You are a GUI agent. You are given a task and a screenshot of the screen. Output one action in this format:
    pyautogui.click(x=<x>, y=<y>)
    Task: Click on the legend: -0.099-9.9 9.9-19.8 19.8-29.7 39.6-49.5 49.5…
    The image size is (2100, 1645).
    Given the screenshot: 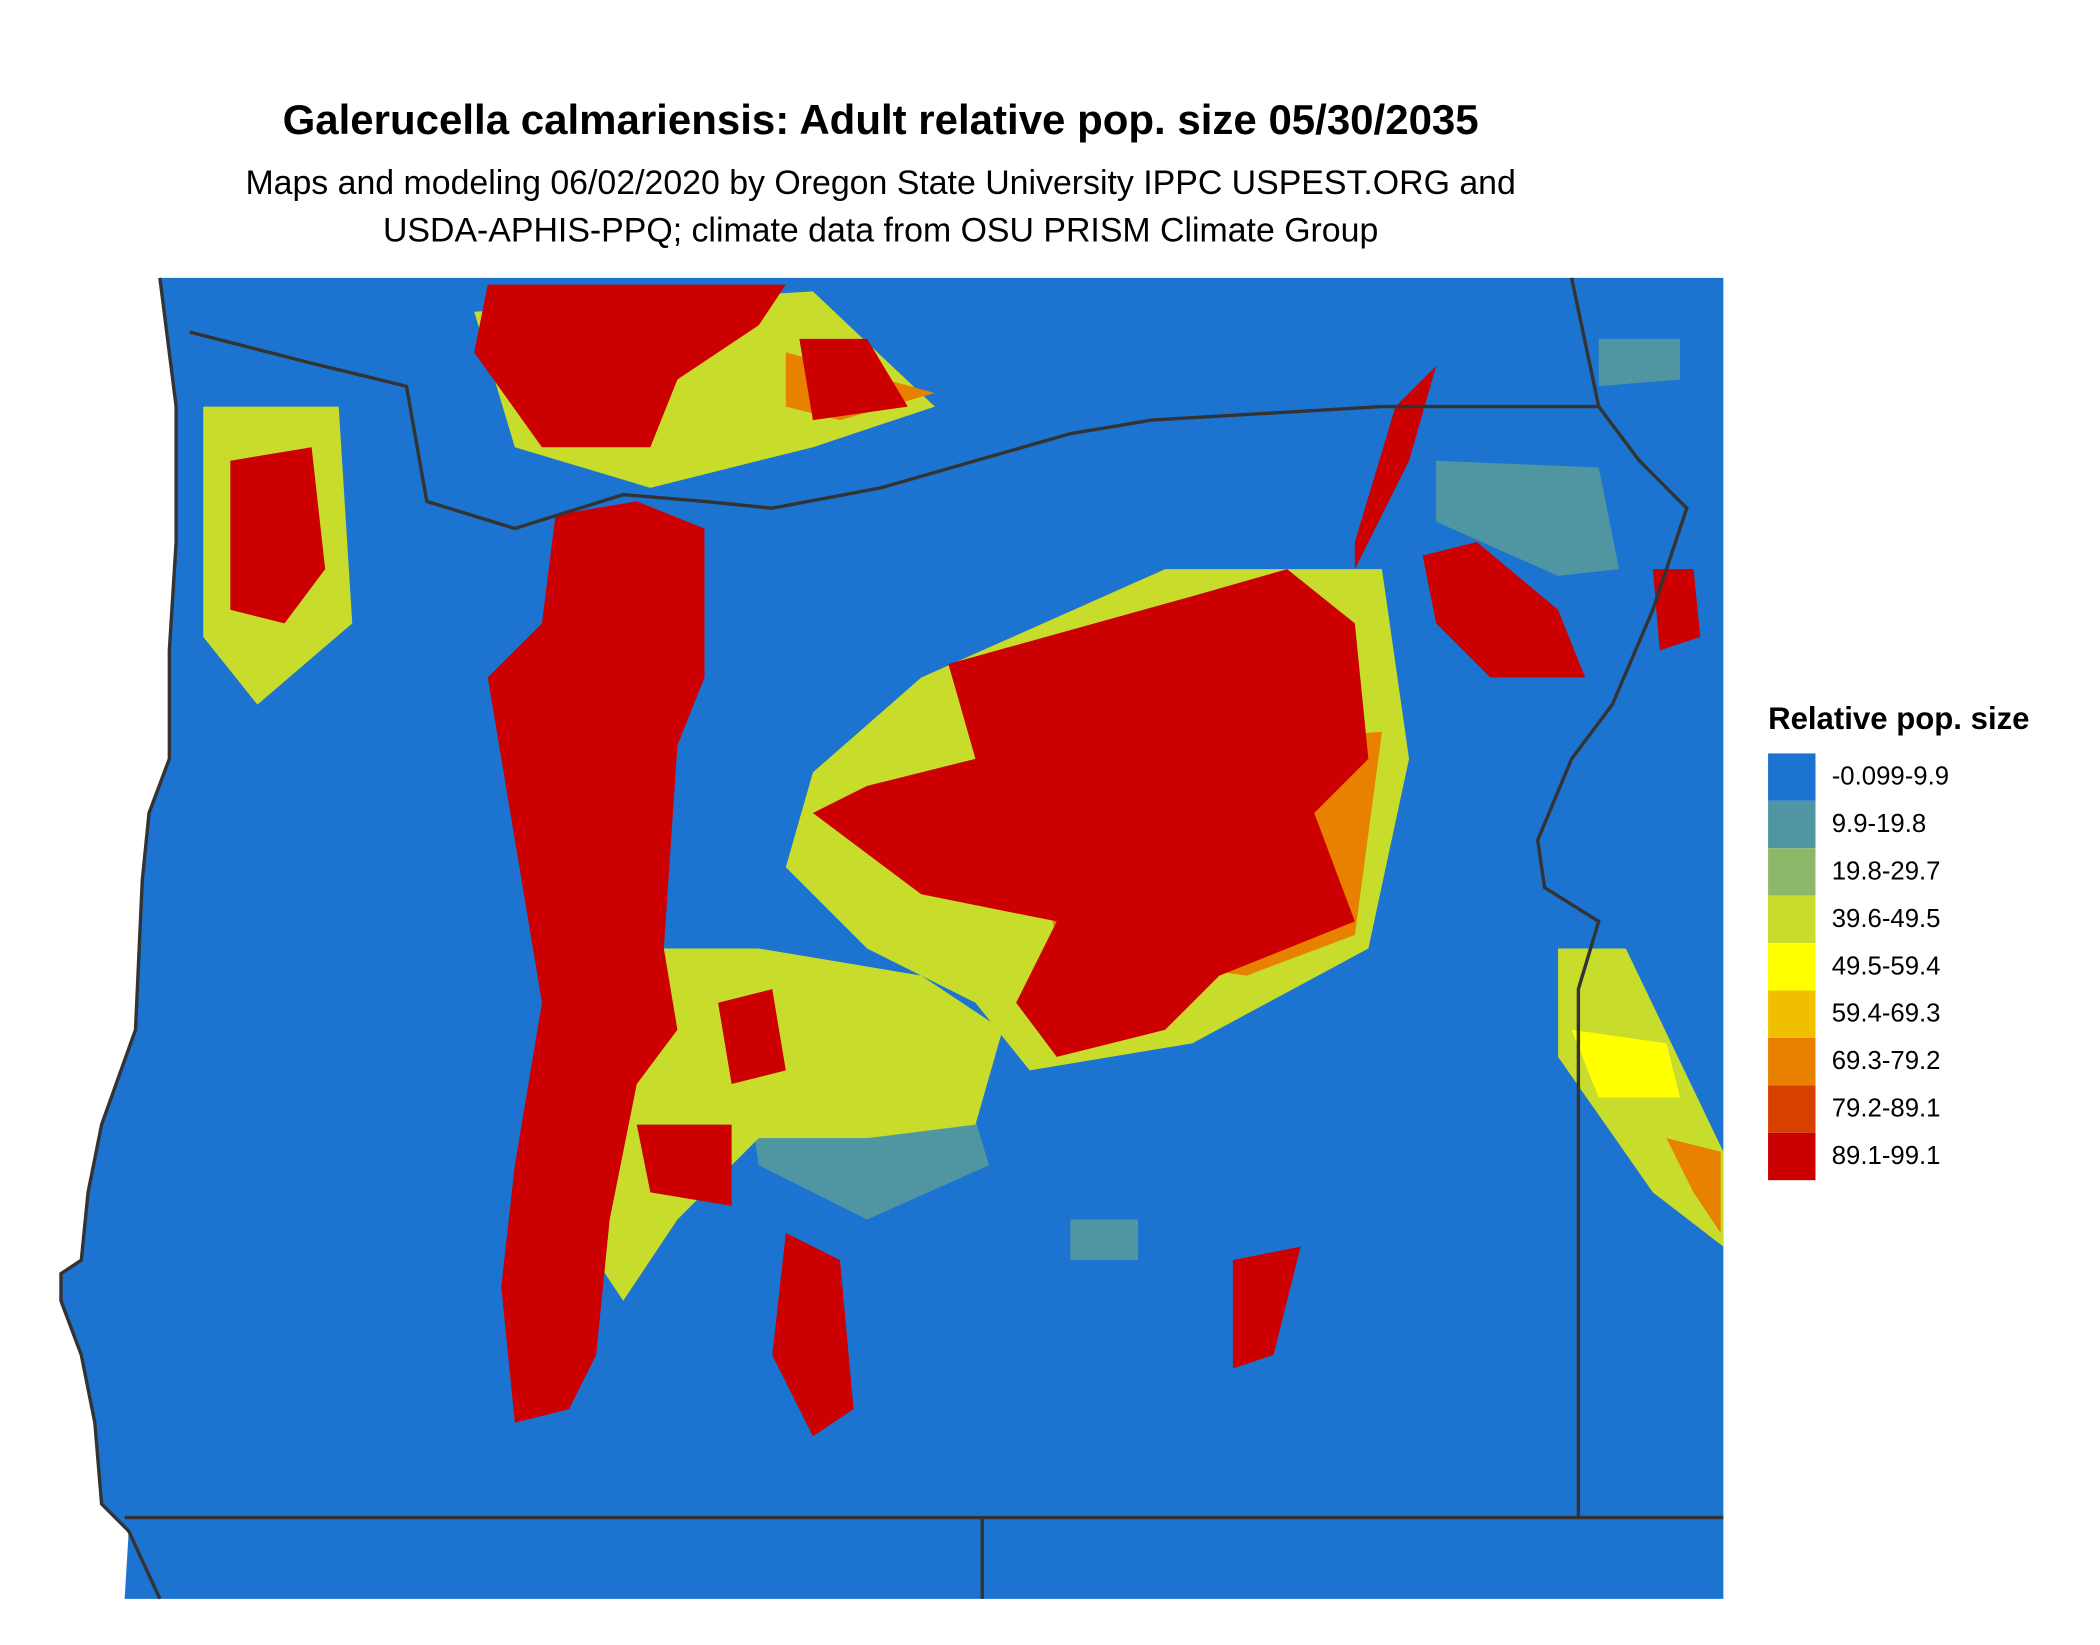 What is the action you would take?
    pyautogui.click(x=1858, y=967)
    